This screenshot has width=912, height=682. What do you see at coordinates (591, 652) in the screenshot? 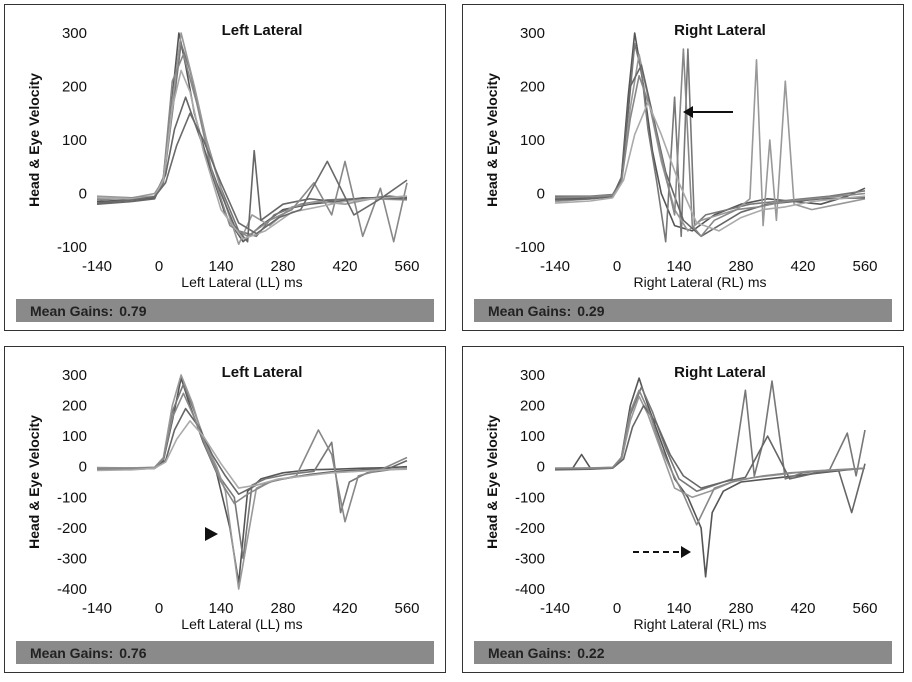
I see `mean-gains-value: 0.22` at bounding box center [591, 652].